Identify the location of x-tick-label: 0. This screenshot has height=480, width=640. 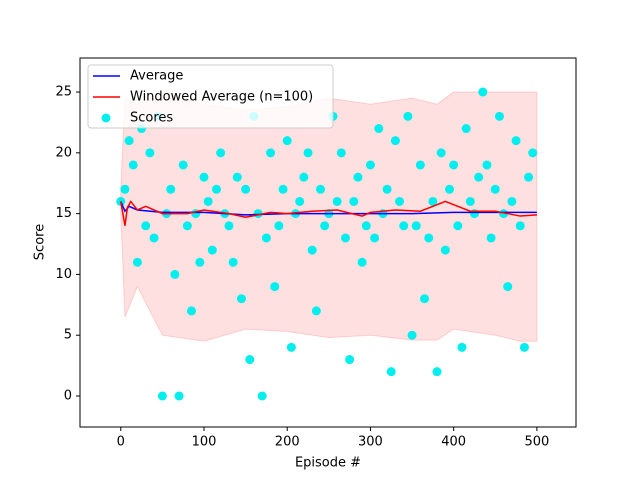
(121, 442).